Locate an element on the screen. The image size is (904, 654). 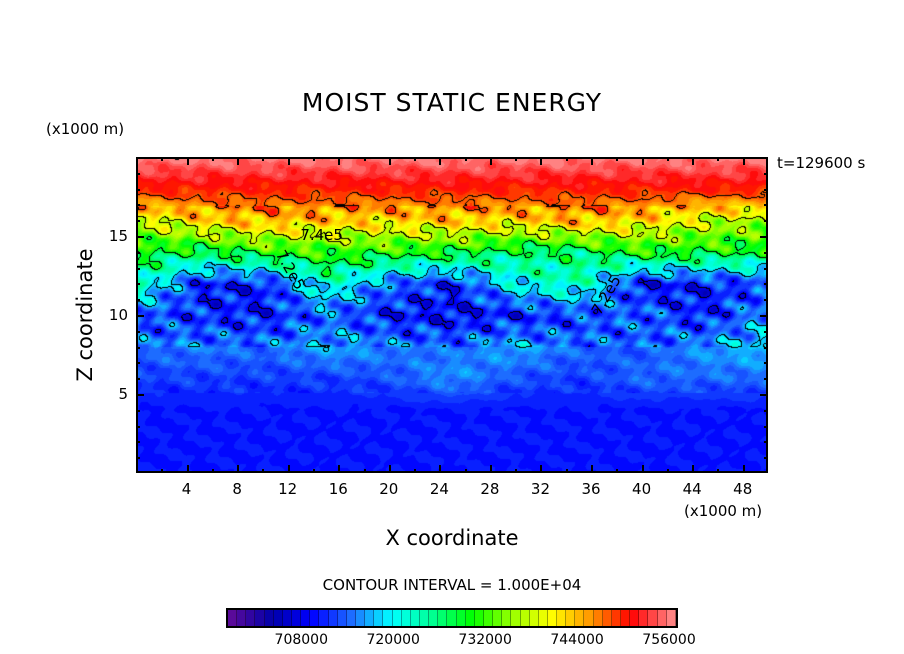
chart-title: MOIST STATIC ENERGY is located at coordinates (452, 102).